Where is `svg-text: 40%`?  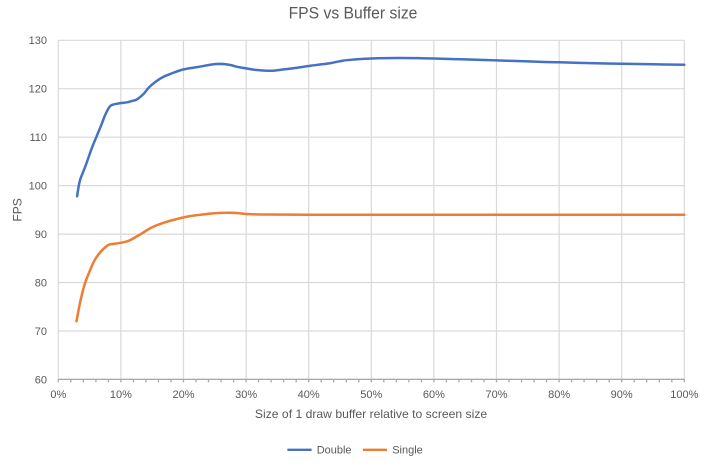 svg-text: 40% is located at coordinates (309, 395).